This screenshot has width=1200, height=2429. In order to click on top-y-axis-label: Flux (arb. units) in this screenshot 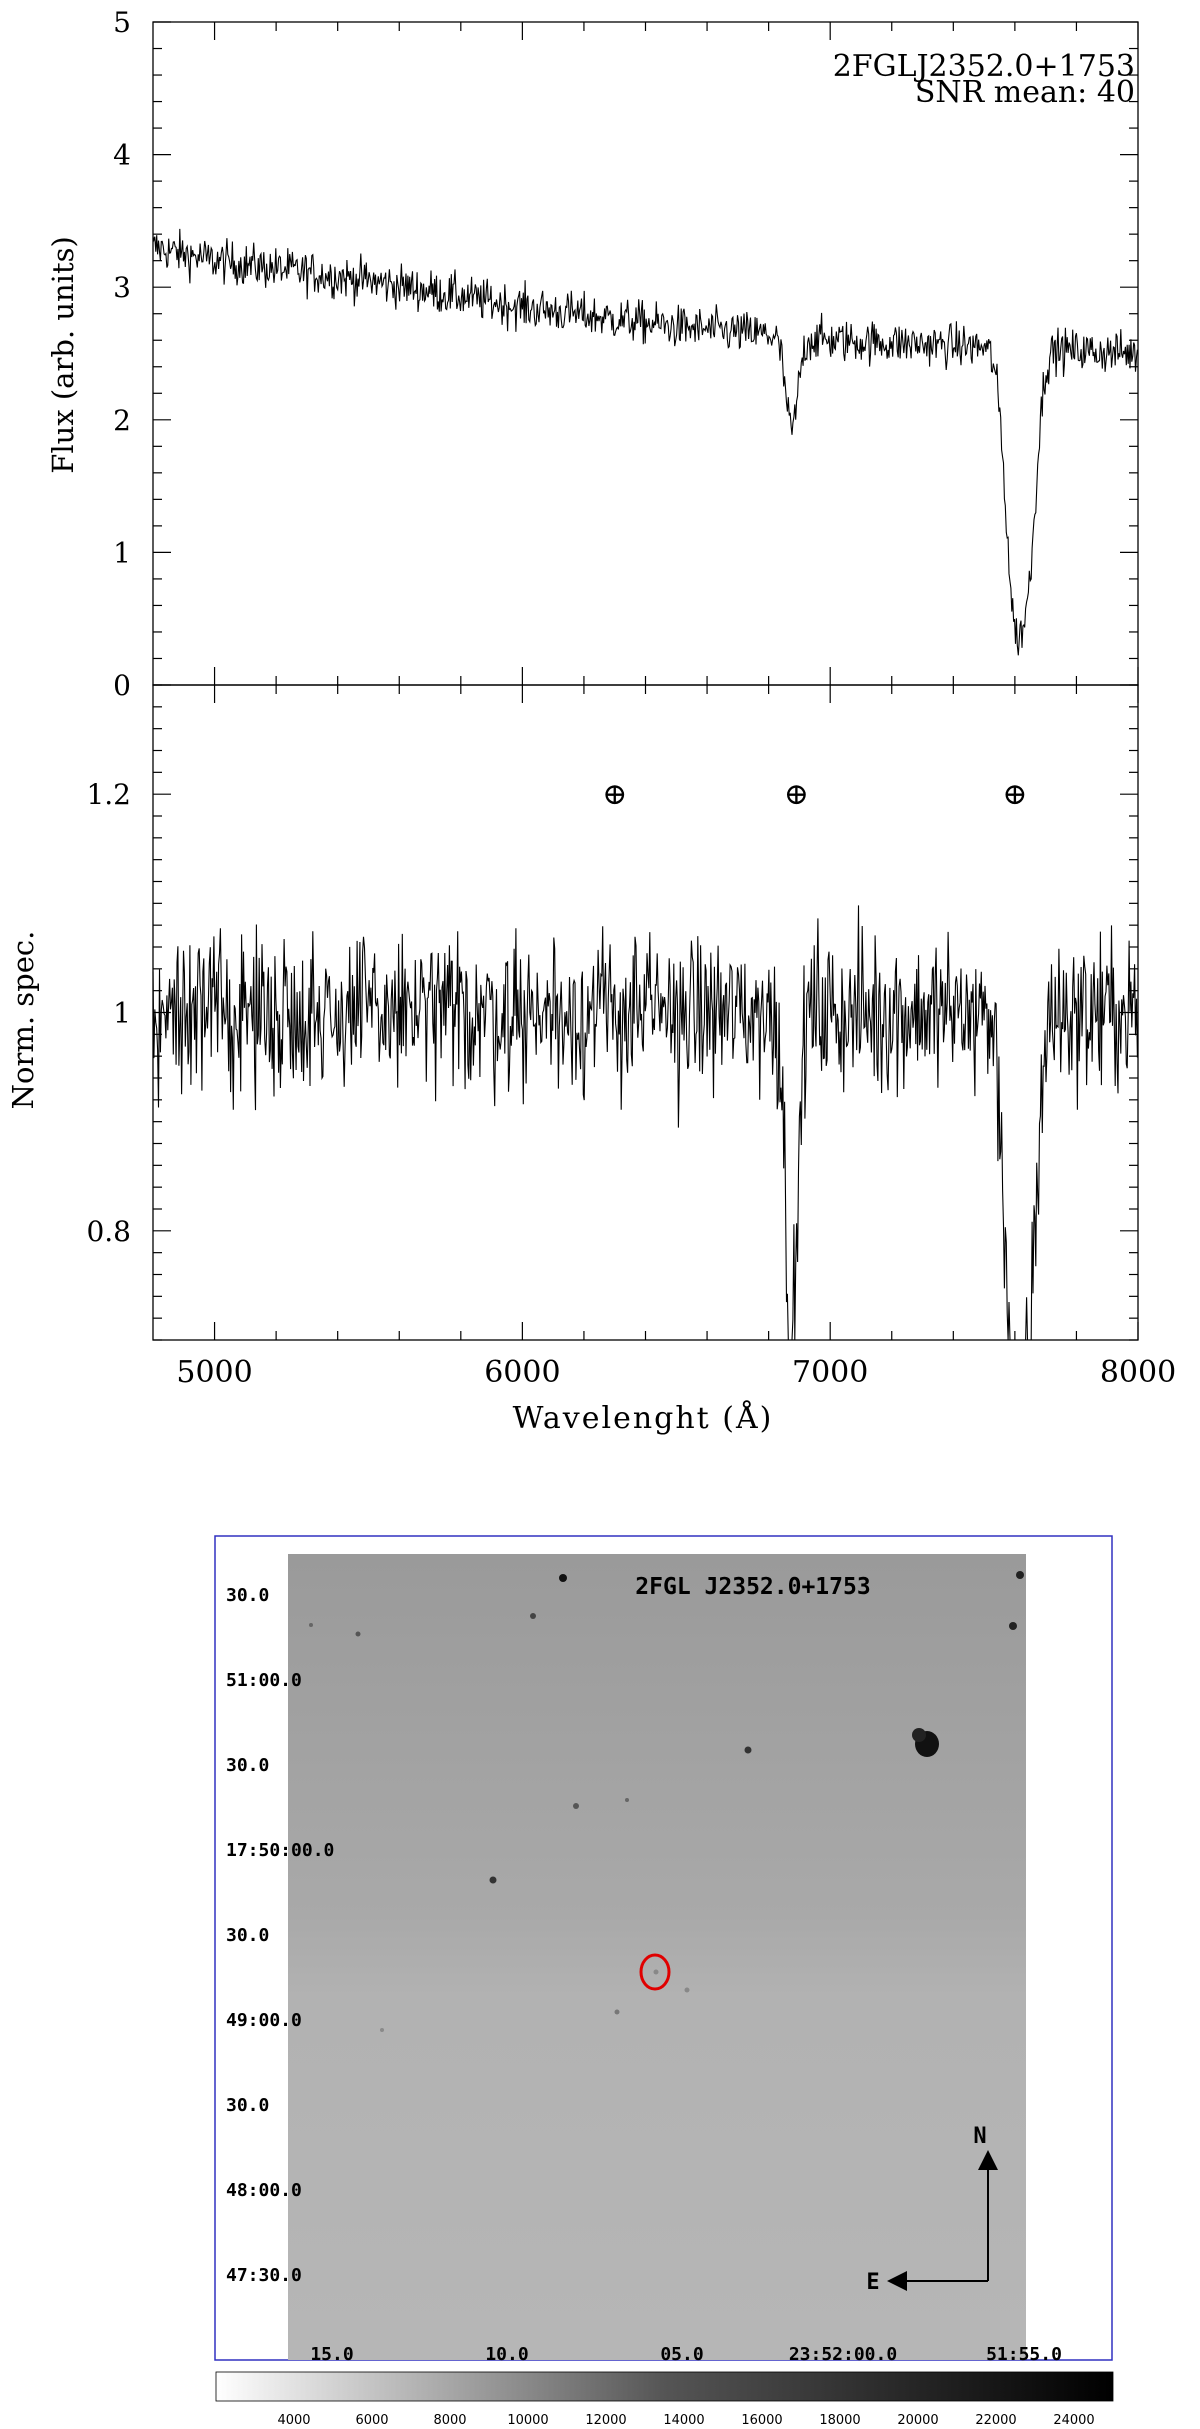, I will do `click(63, 355)`.